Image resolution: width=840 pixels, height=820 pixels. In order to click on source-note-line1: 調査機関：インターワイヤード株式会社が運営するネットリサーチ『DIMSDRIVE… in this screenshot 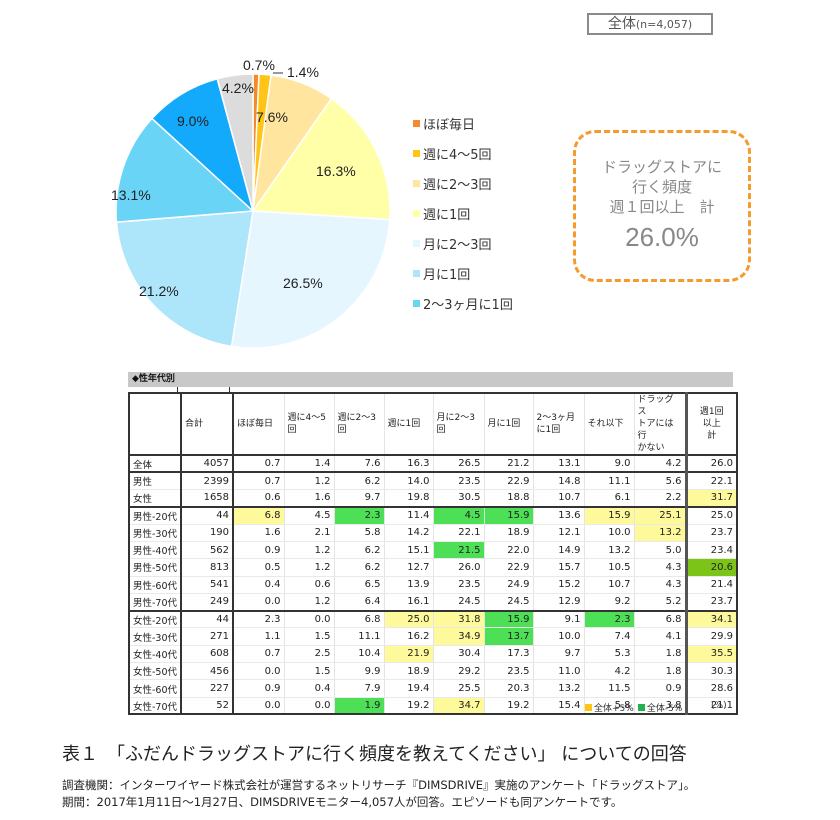, I will do `click(379, 785)`.